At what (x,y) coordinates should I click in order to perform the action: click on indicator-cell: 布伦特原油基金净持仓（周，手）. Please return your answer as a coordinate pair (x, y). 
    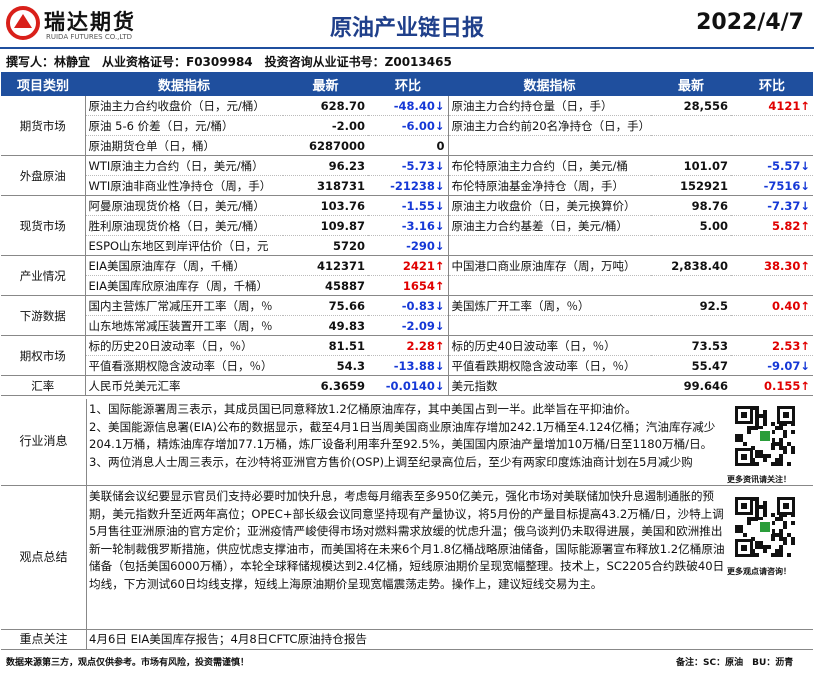
    Looking at the image, I should click on (549, 185).